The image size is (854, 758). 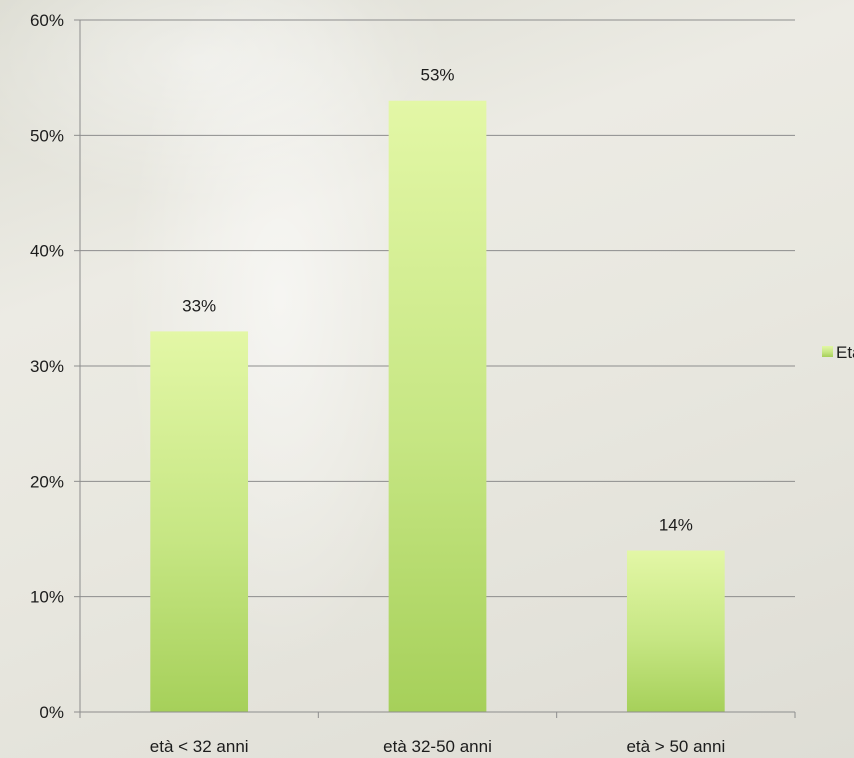 What do you see at coordinates (47, 251) in the screenshot?
I see `y-tick-label: 40%` at bounding box center [47, 251].